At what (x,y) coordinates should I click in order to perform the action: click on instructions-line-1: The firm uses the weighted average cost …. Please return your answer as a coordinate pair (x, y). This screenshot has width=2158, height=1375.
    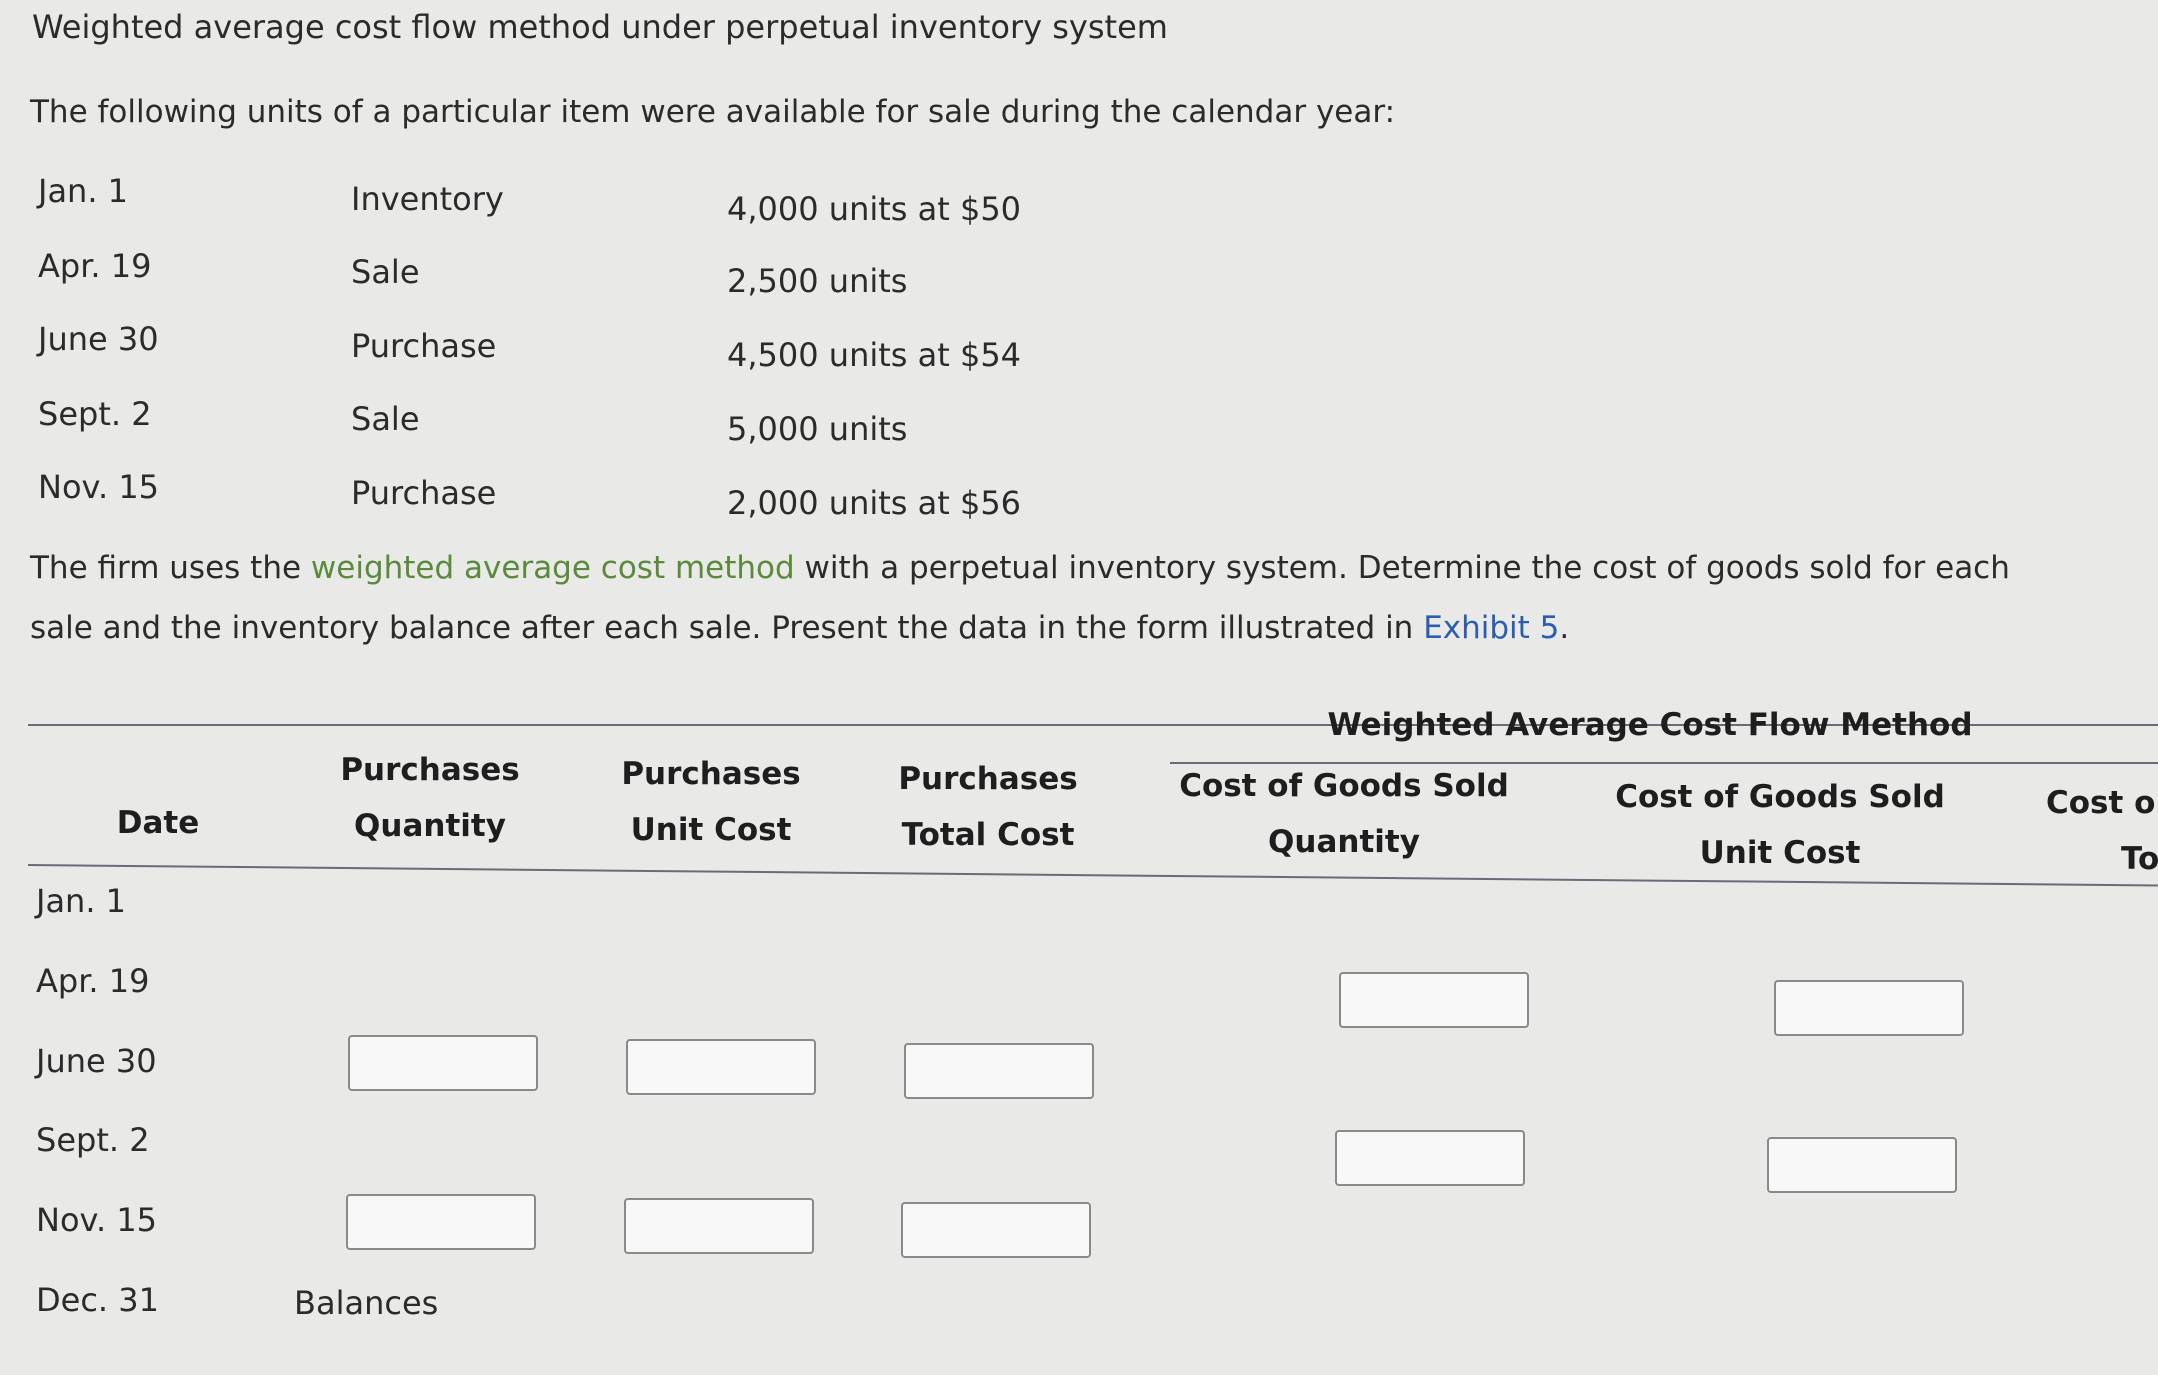
    Looking at the image, I should click on (1020, 568).